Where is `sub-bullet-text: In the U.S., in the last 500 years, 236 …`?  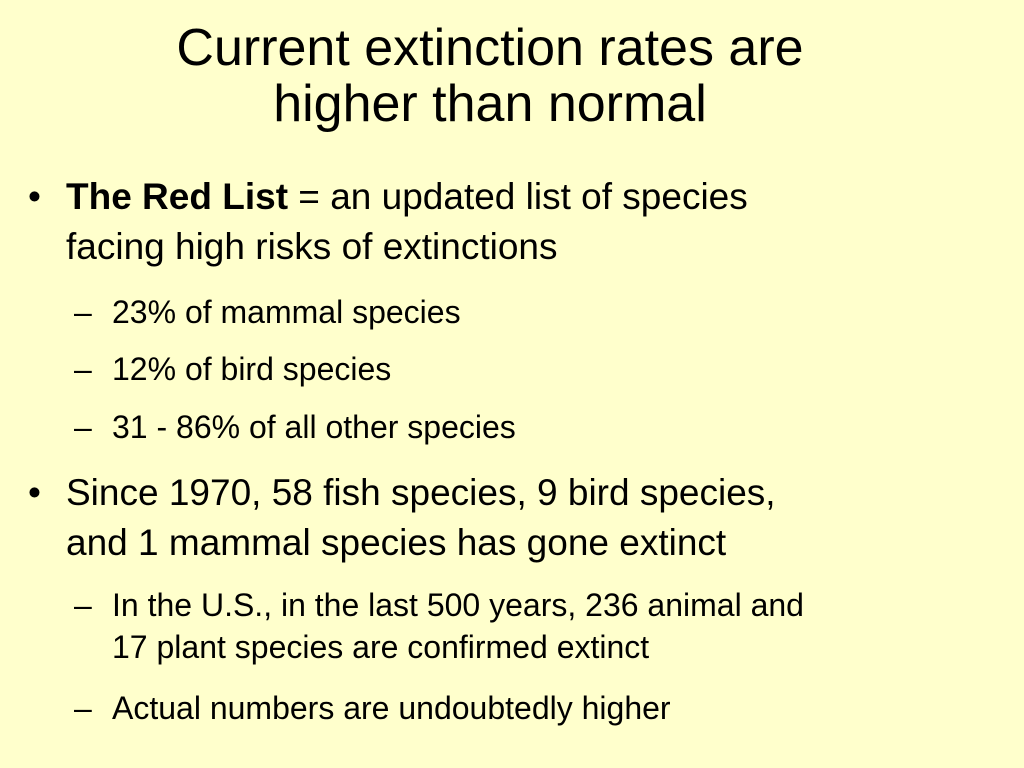
sub-bullet-text: In the U.S., in the last 500 years, 236 … is located at coordinates (547, 626).